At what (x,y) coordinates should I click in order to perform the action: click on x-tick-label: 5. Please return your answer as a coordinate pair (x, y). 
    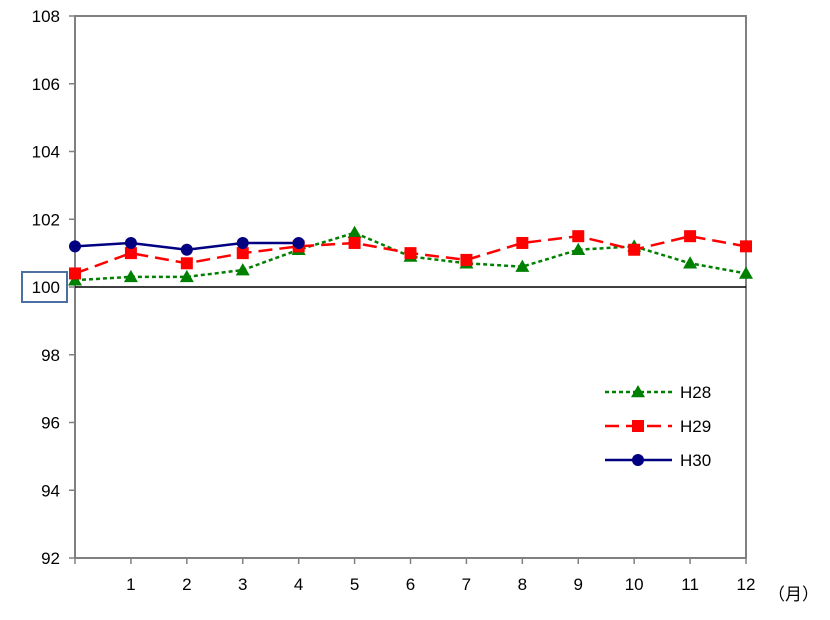
    Looking at the image, I should click on (354, 584).